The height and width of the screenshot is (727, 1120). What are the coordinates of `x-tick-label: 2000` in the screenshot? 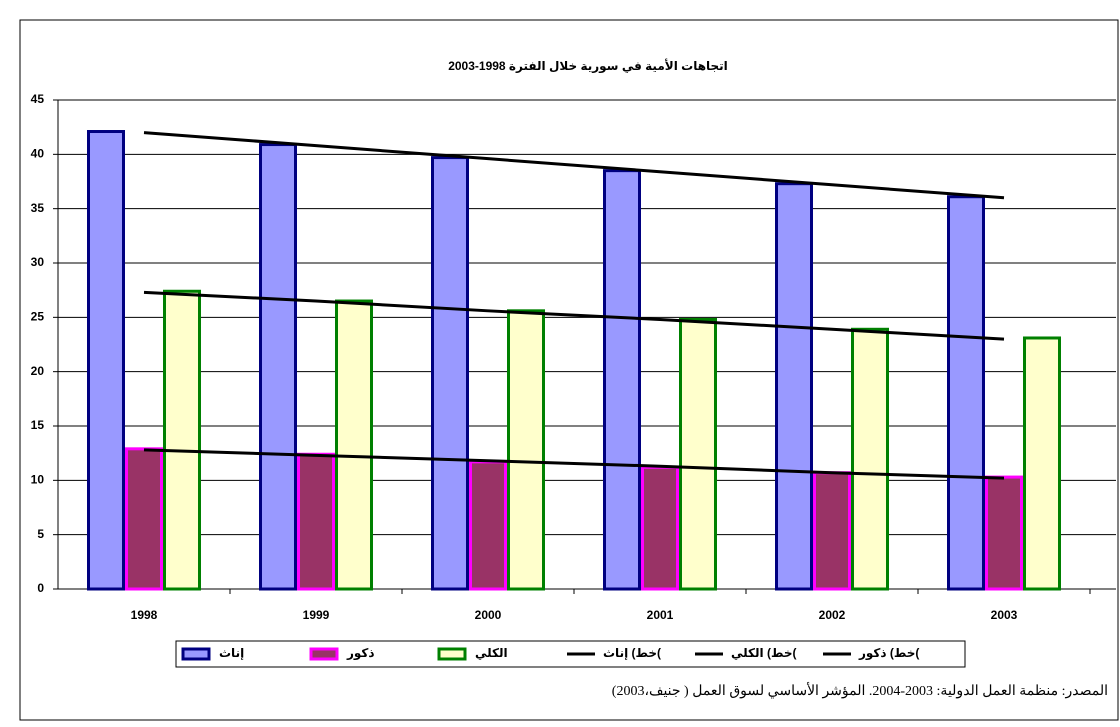 It's located at (488, 615).